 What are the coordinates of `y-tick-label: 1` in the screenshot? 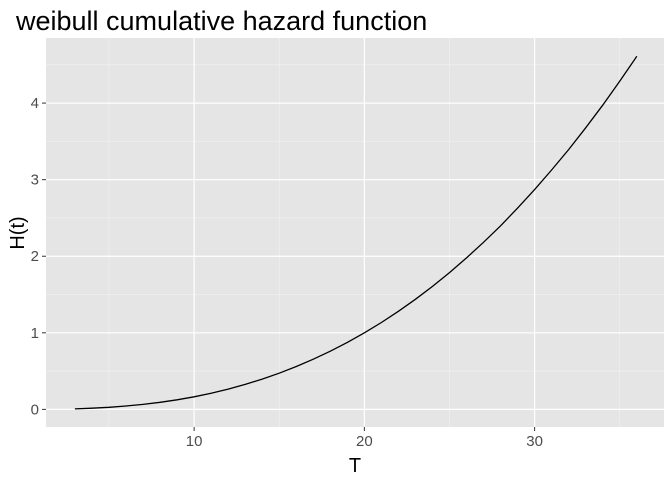 It's located at (35, 333).